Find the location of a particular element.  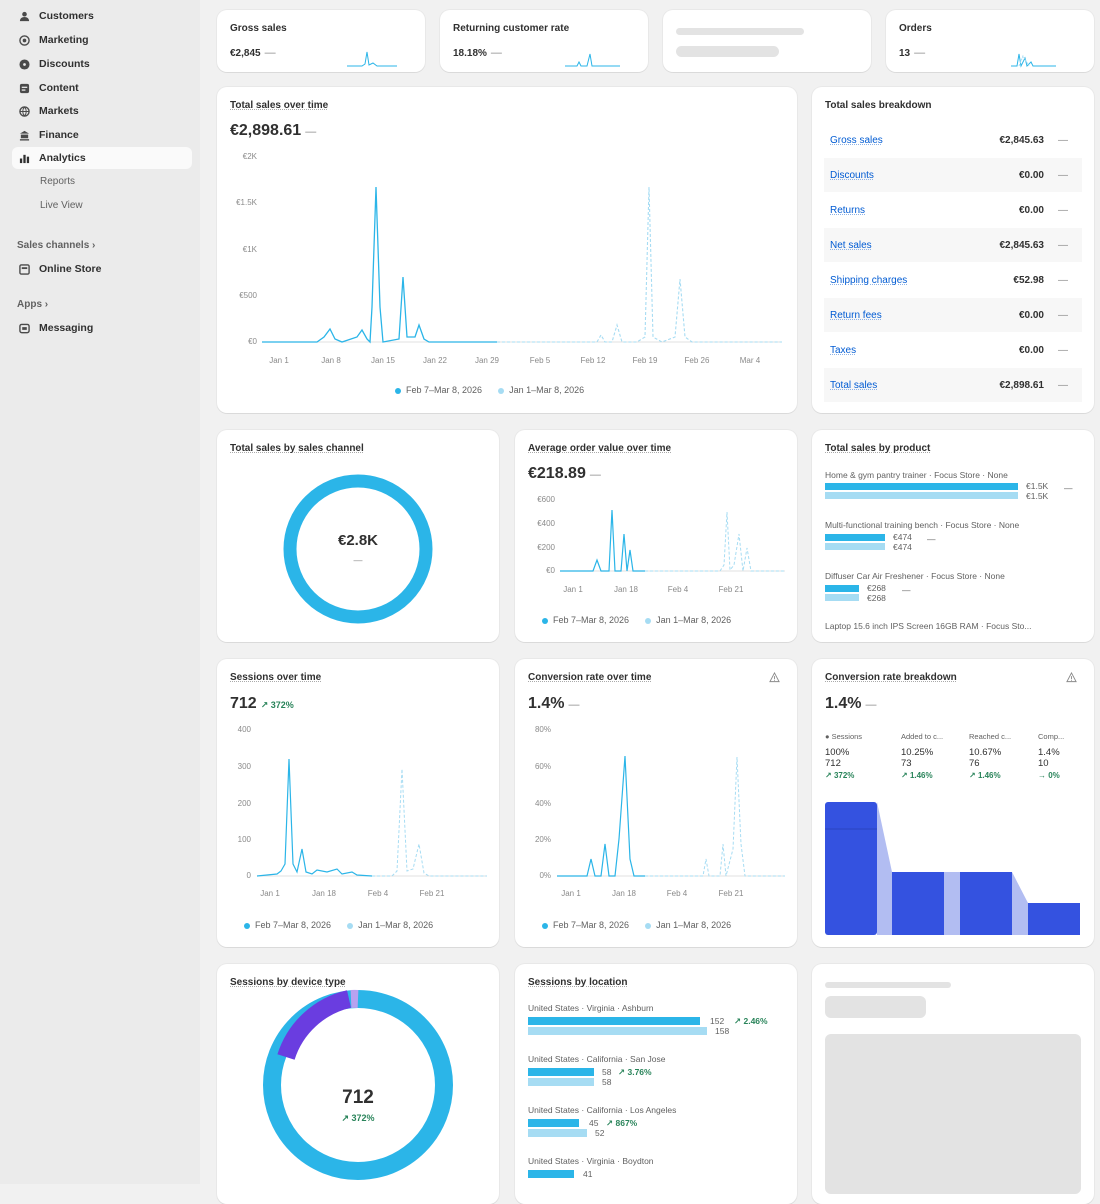

legend-label: Jan 1–Mar 8, 2026 is located at coordinates (546, 390).